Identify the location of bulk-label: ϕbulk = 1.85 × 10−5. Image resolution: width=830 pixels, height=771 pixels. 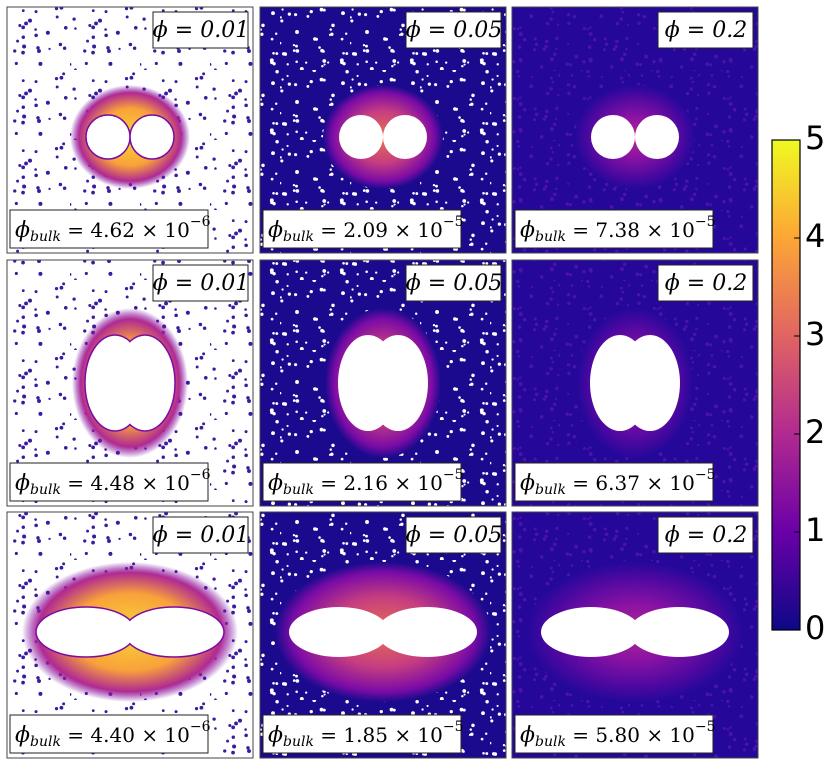
(366, 734).